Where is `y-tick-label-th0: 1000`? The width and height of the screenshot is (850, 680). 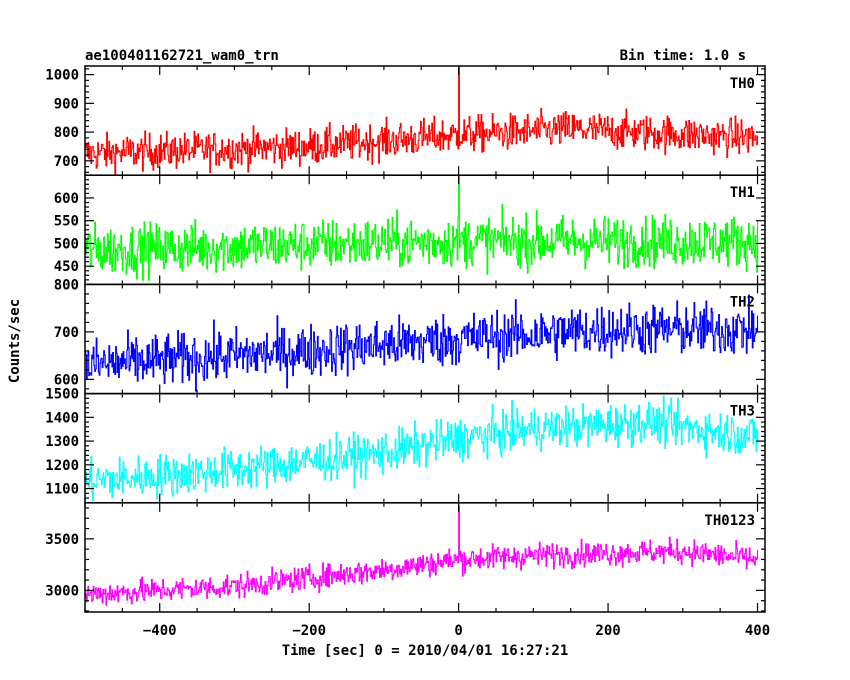 y-tick-label-th0: 1000 is located at coordinates (62, 76).